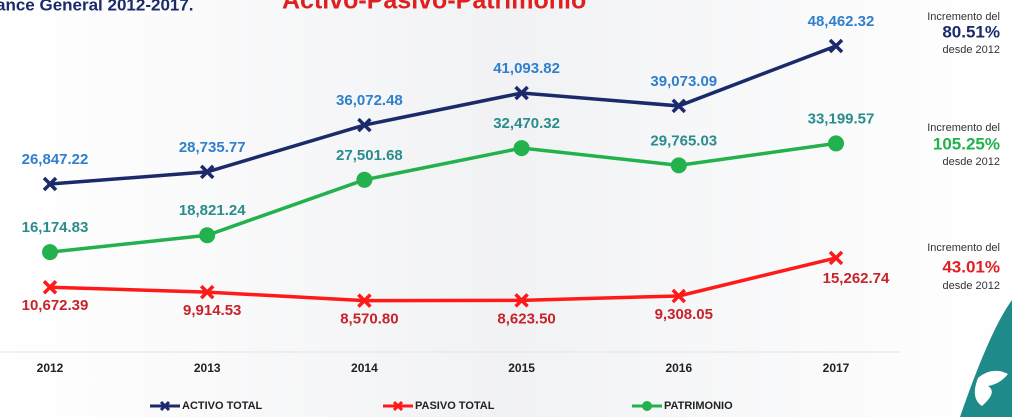 This screenshot has height=417, width=1012. Describe the element at coordinates (966, 143) in the screenshot. I see `annotation-value: 105.25%` at that location.